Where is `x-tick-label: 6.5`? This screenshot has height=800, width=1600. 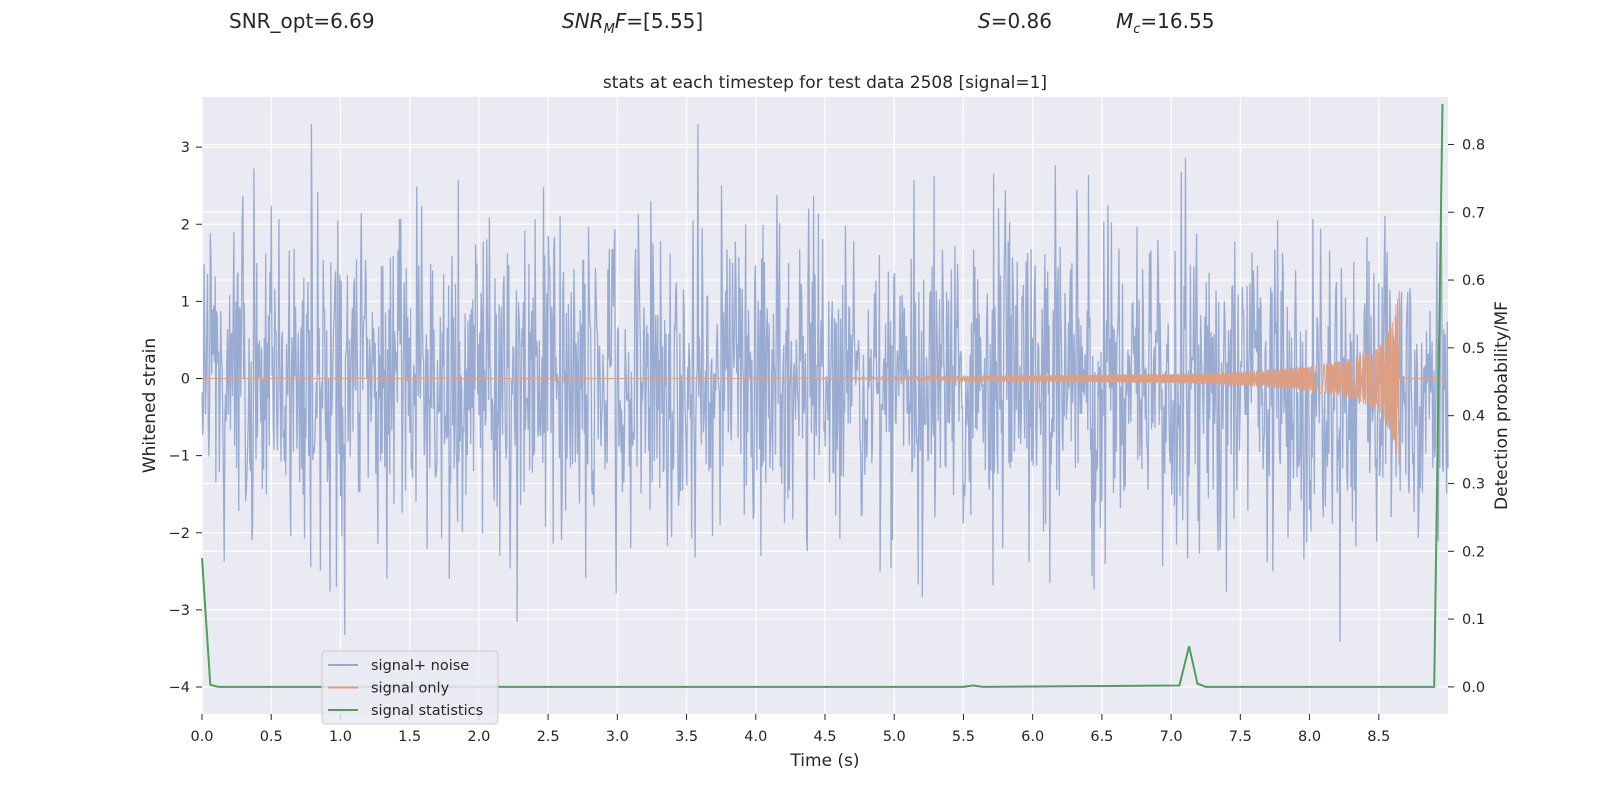 x-tick-label: 6.5 is located at coordinates (1101, 737).